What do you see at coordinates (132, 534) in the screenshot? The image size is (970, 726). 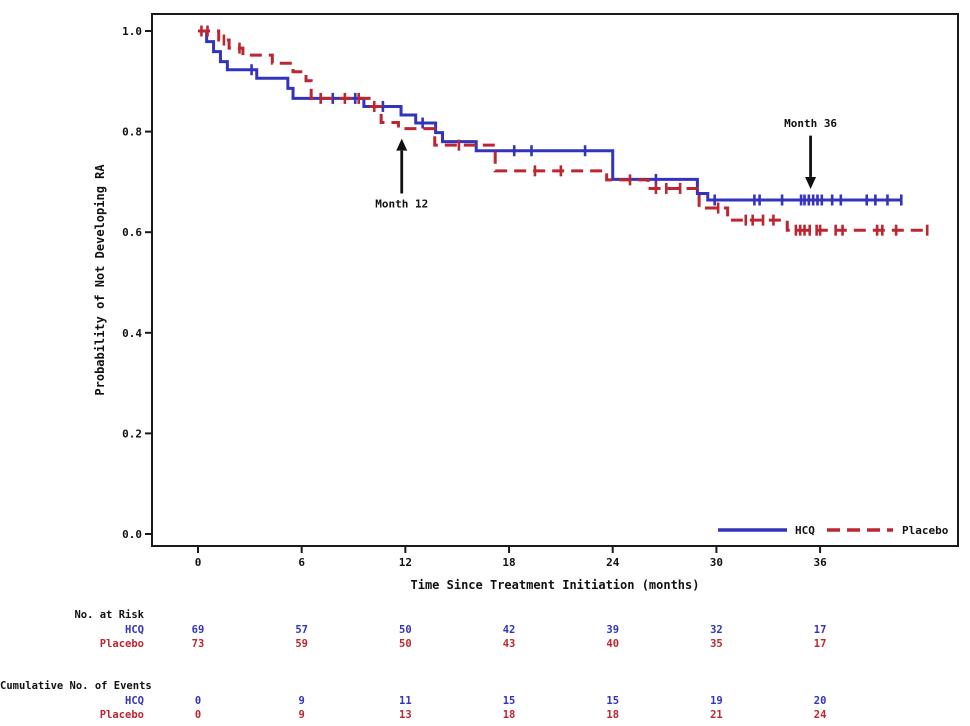 I see `y-tick-label: 0.0` at bounding box center [132, 534].